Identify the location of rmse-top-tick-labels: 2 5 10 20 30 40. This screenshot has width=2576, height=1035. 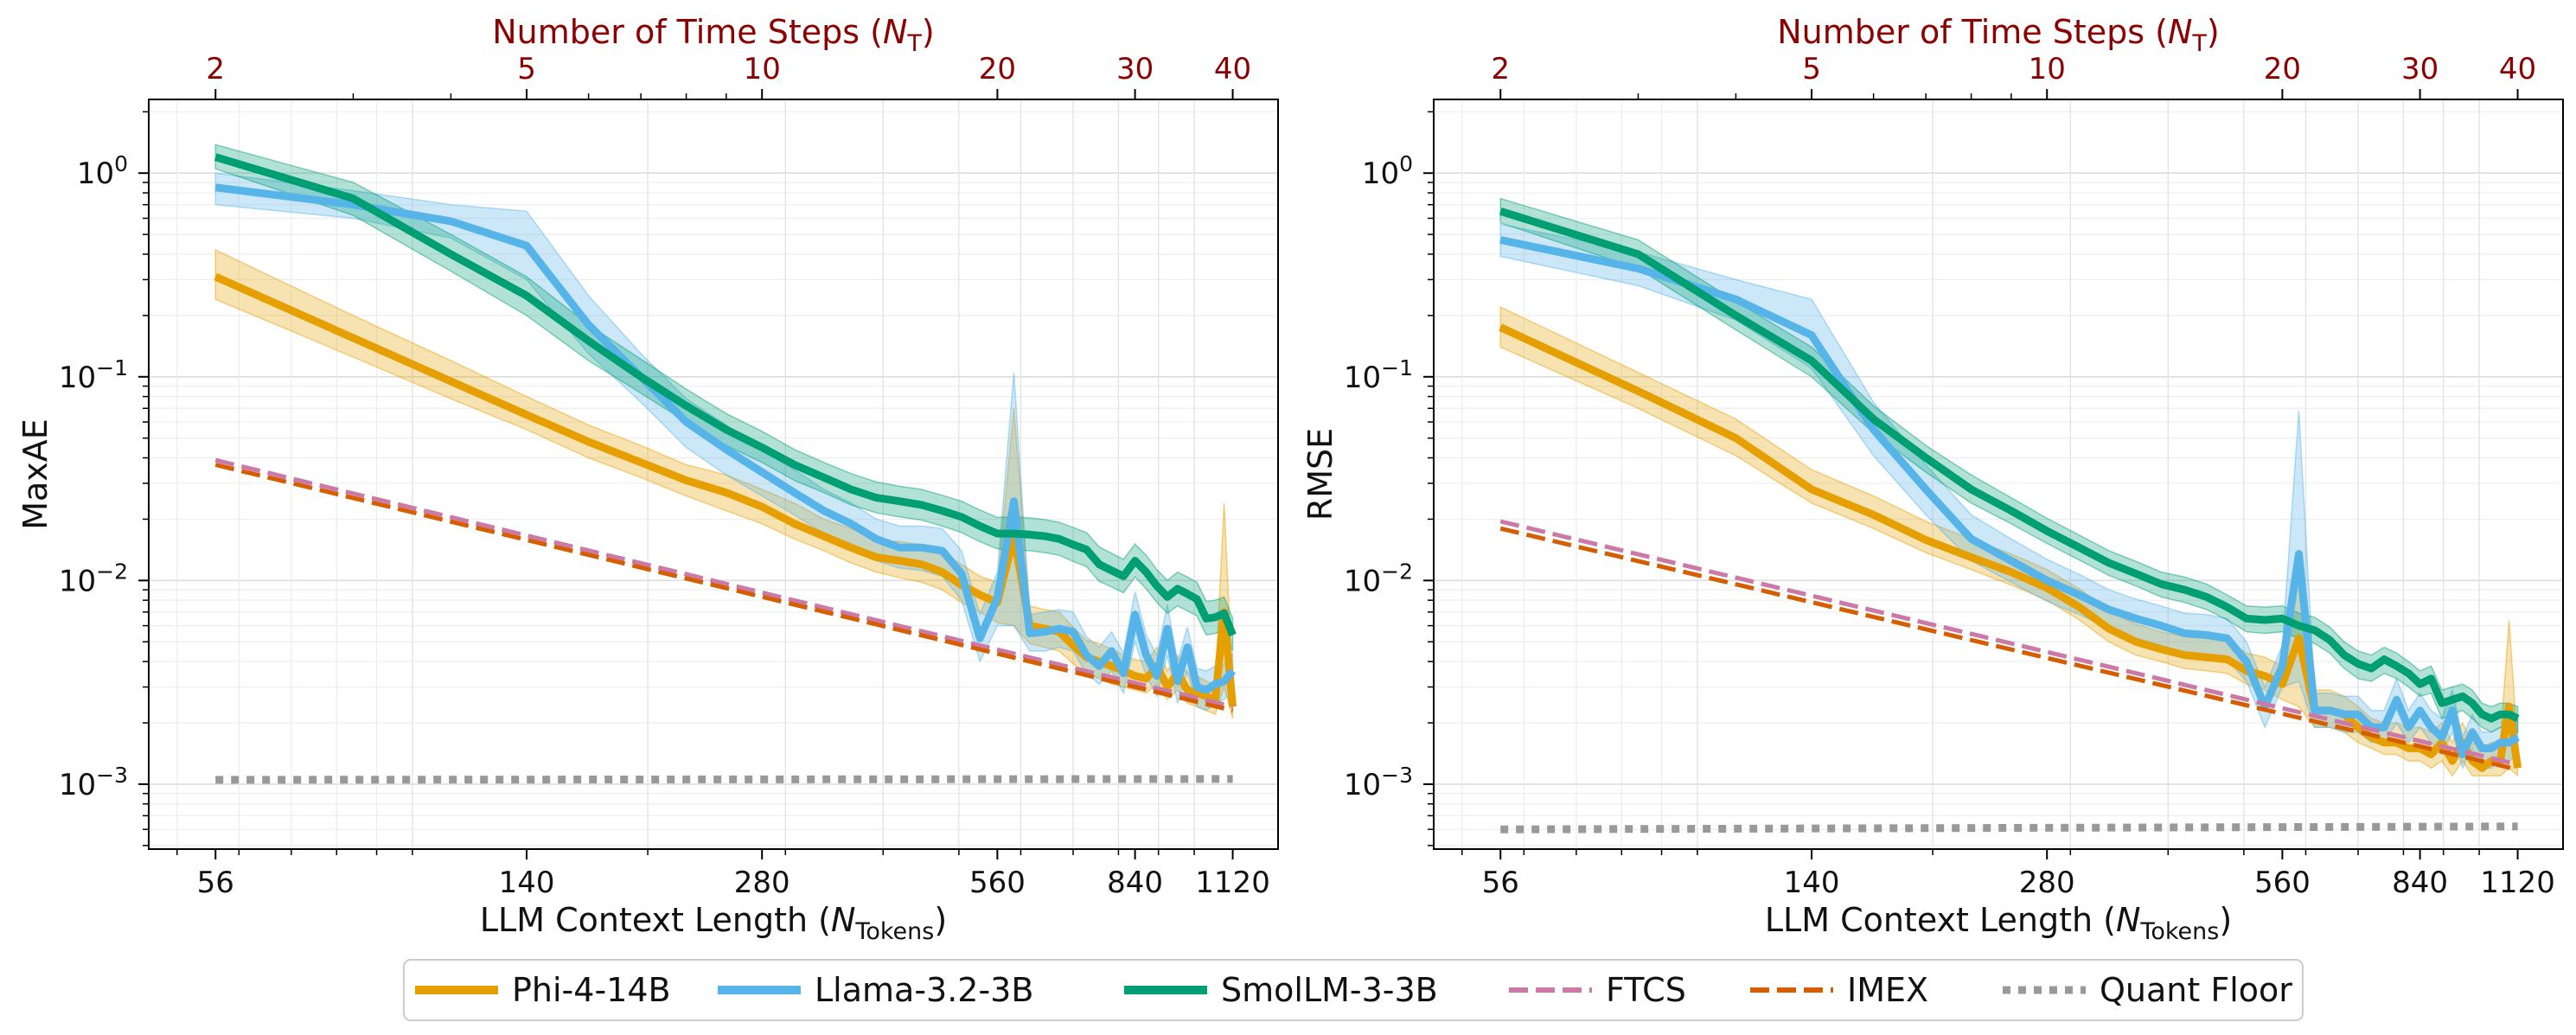
(2013, 69).